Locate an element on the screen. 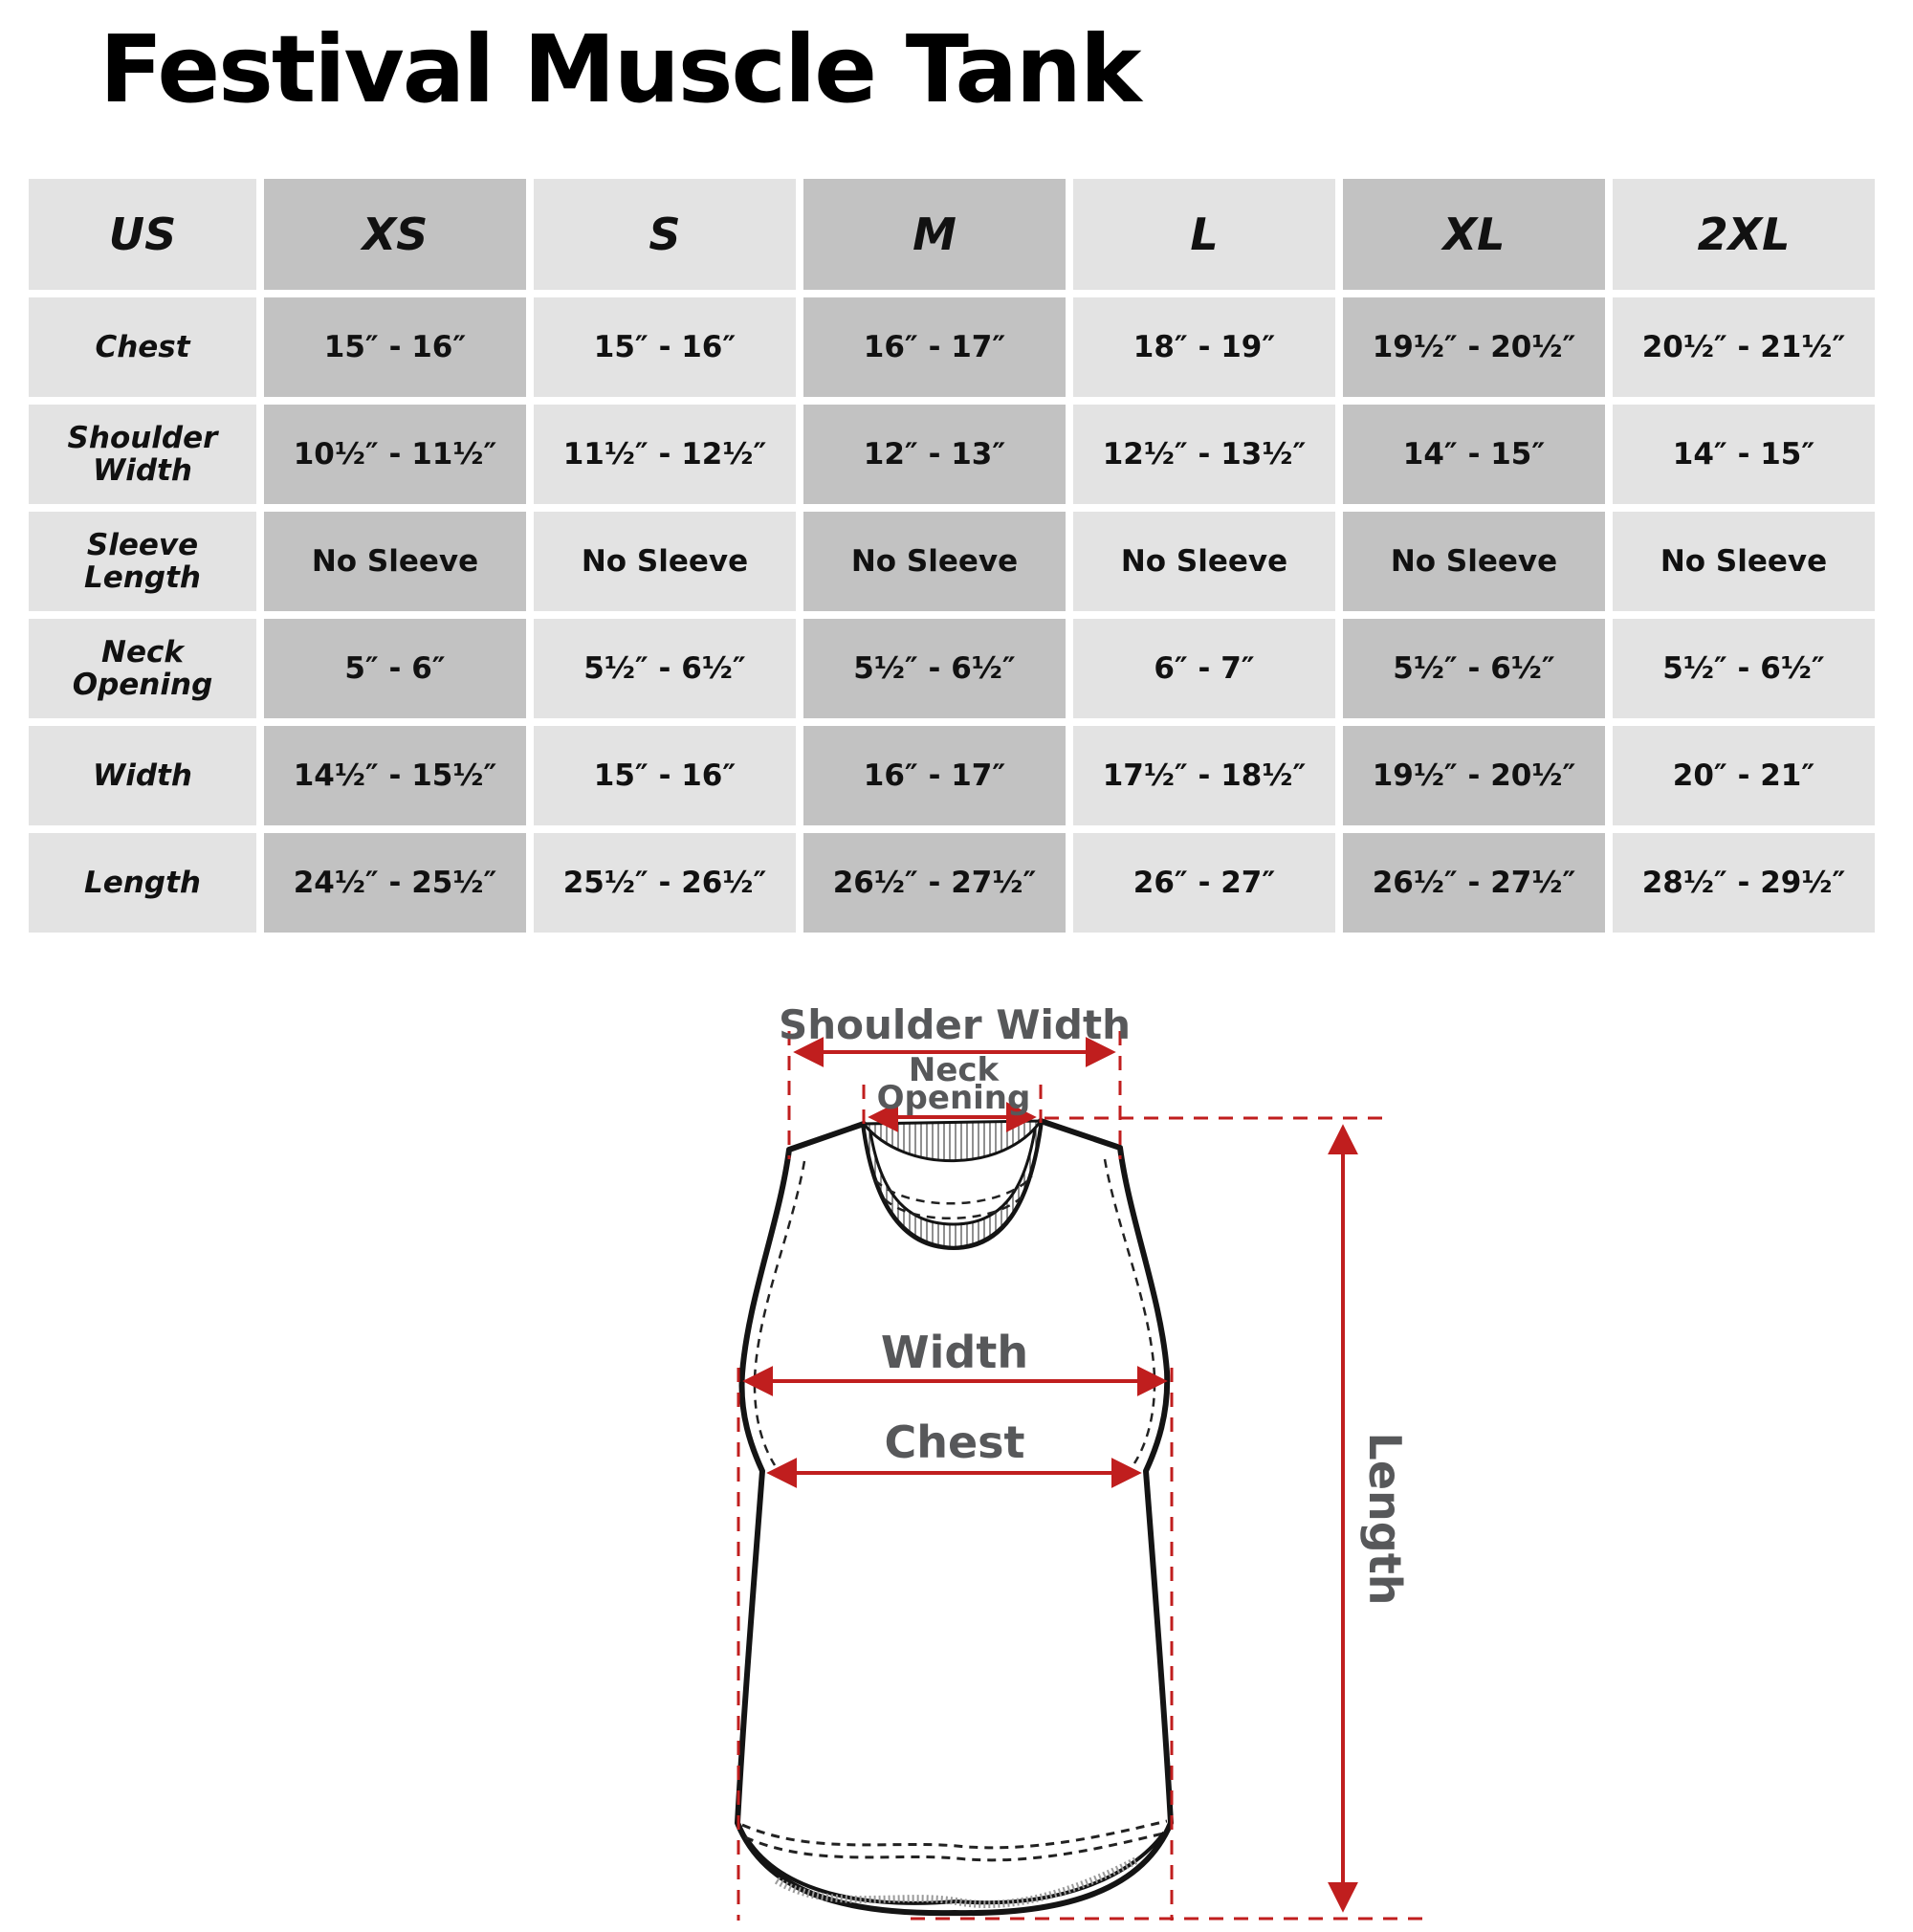 This screenshot has width=1913, height=1932. row-label-sleeve-length: Sleeve Length is located at coordinates (142, 561).